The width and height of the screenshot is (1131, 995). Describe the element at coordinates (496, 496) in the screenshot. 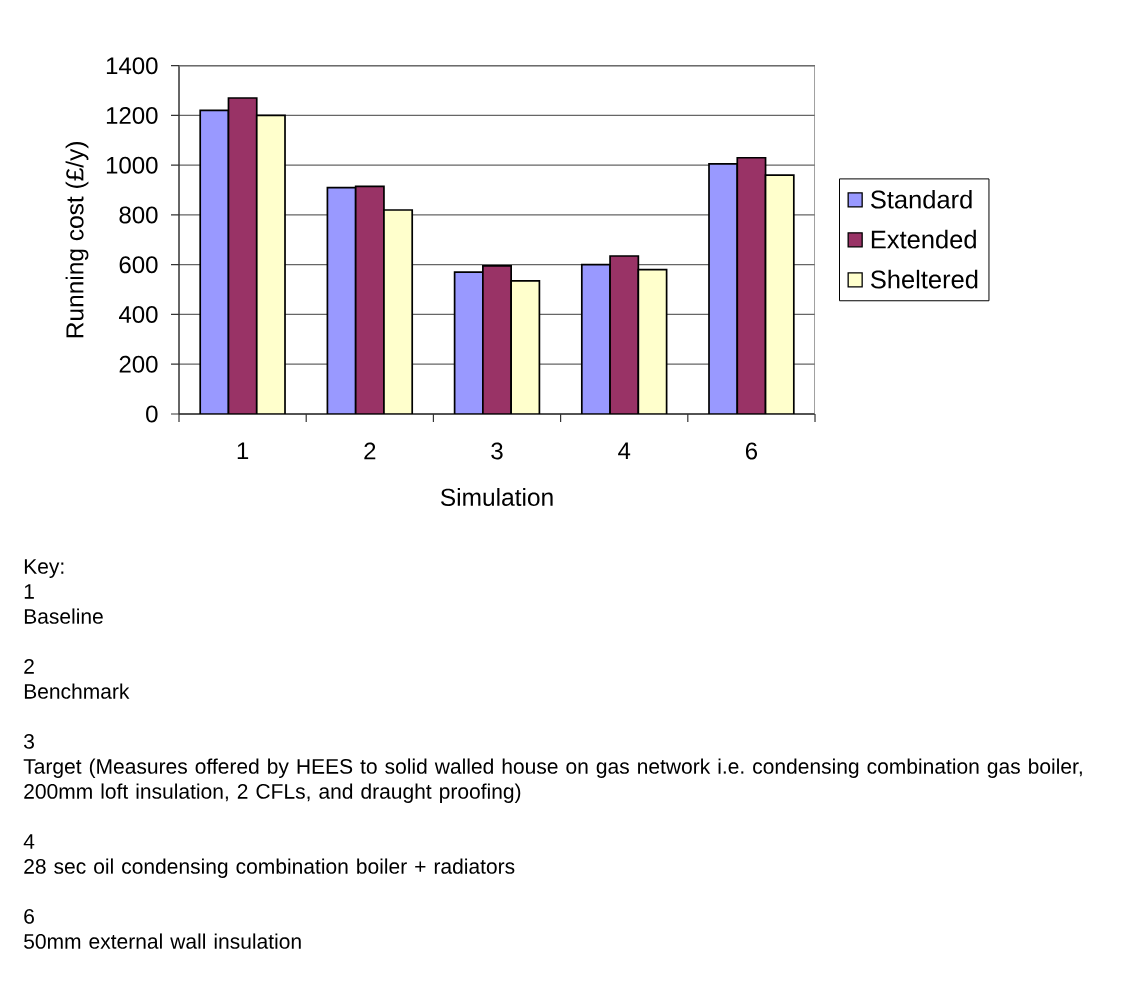

I see `x-axis-title: Simulation` at that location.